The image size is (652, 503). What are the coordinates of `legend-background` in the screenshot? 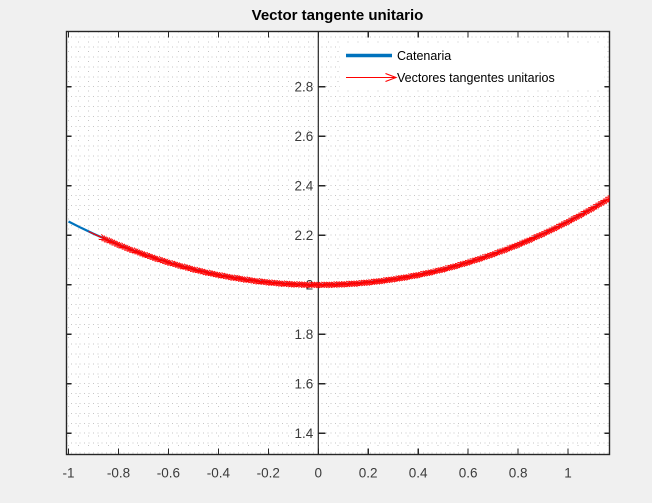 It's located at (472, 67).